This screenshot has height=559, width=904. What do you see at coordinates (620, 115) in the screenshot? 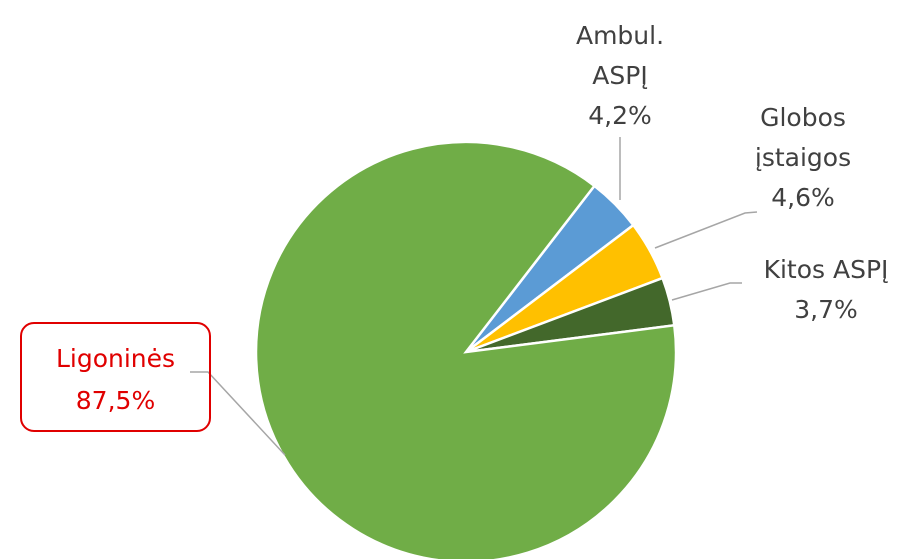
I see `value-label: 4,2%` at bounding box center [620, 115].